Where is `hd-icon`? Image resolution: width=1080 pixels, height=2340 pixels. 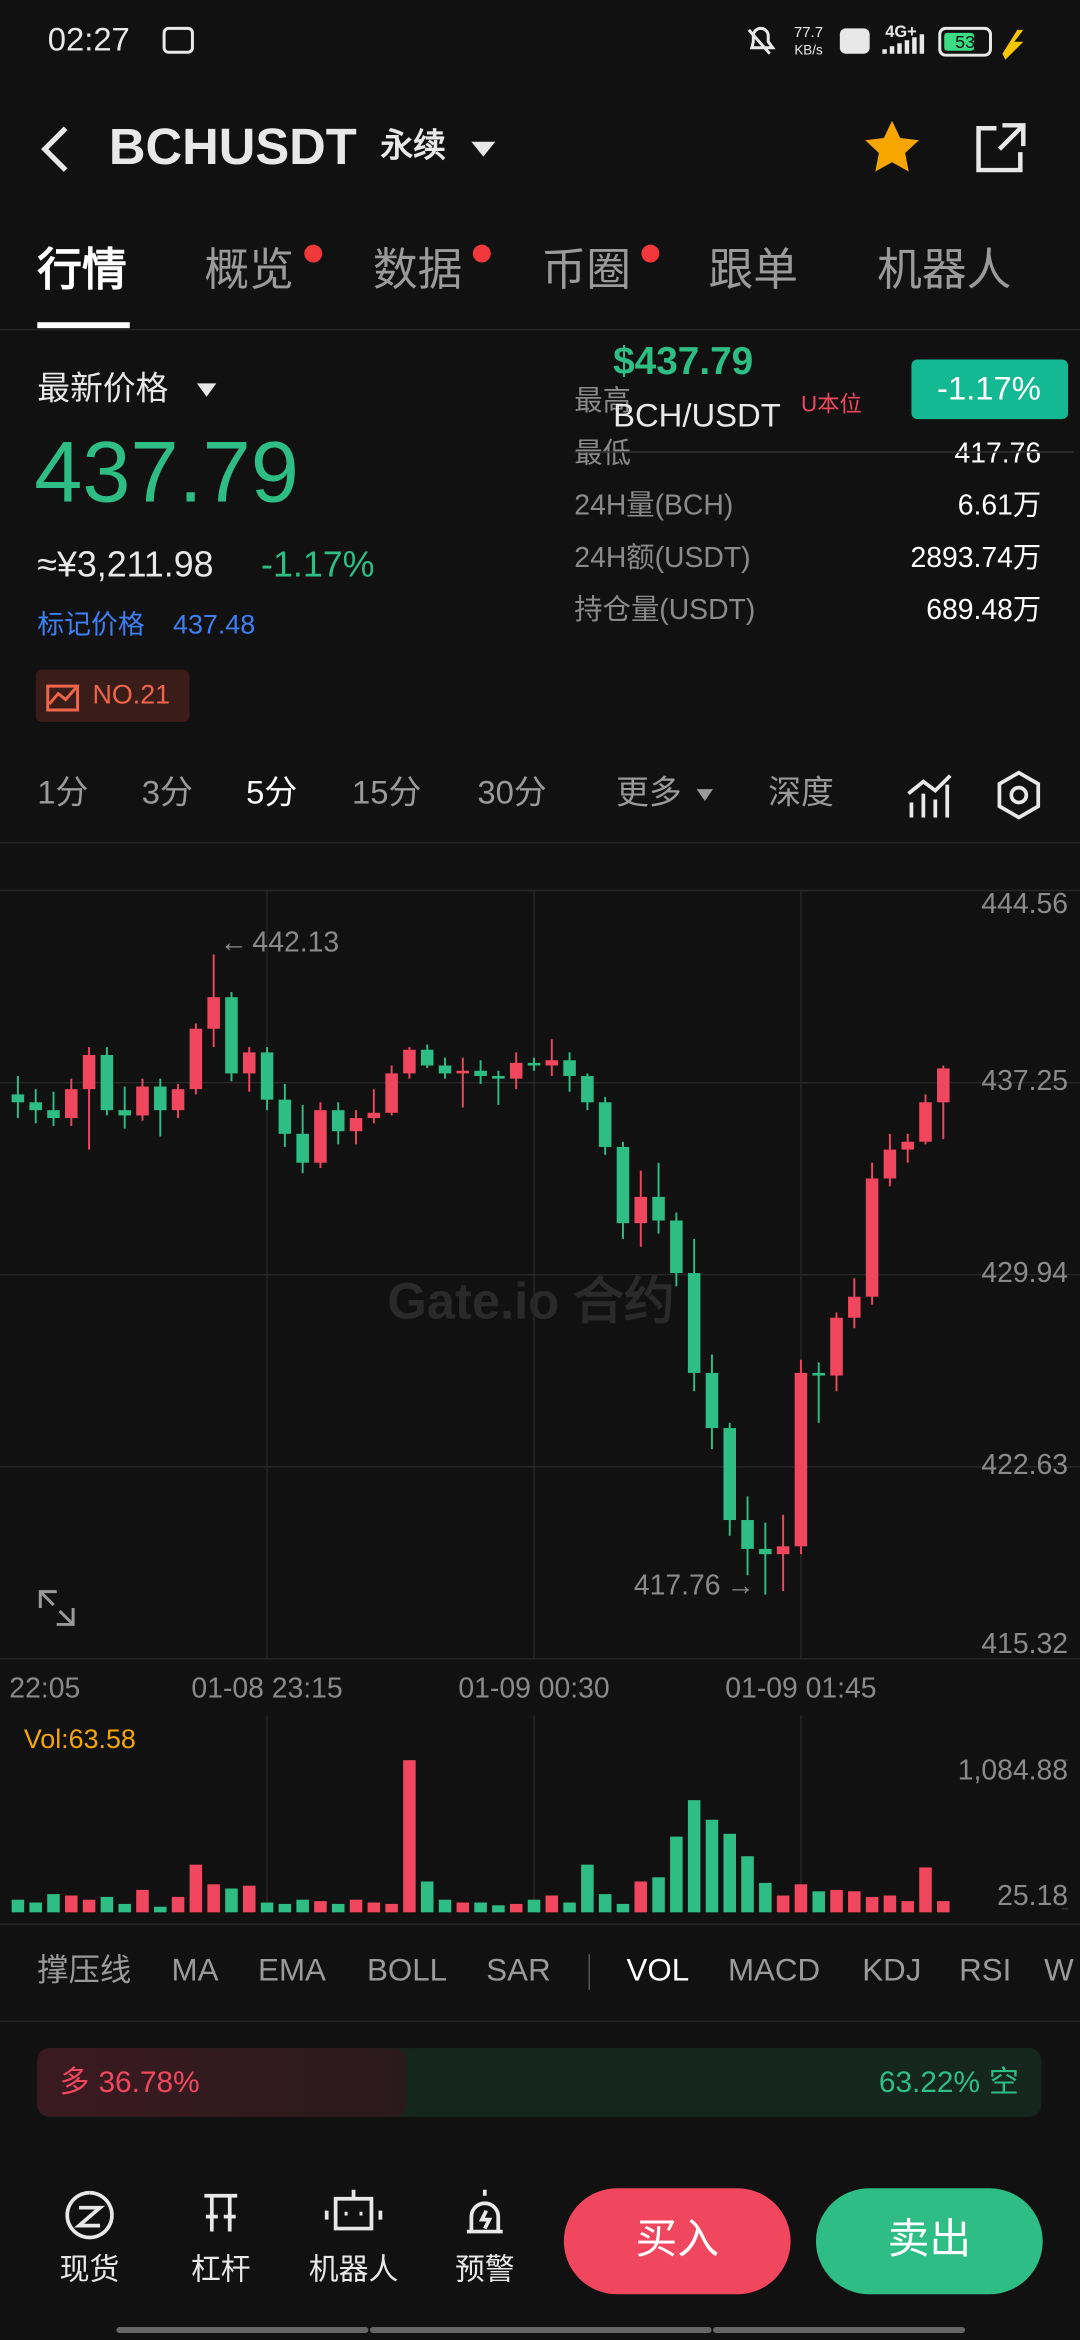 hd-icon is located at coordinates (854, 41).